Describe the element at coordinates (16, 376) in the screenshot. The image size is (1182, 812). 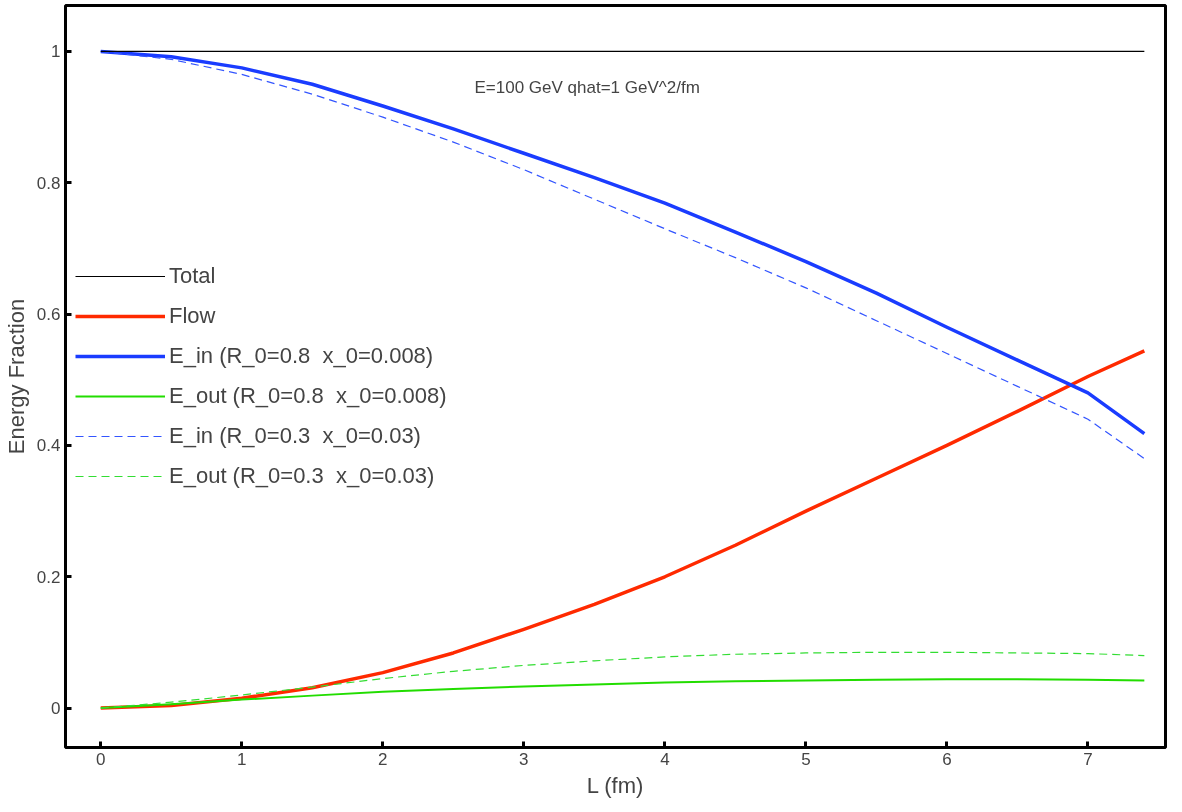
I see `y-axis-title: Energy Fraction` at that location.